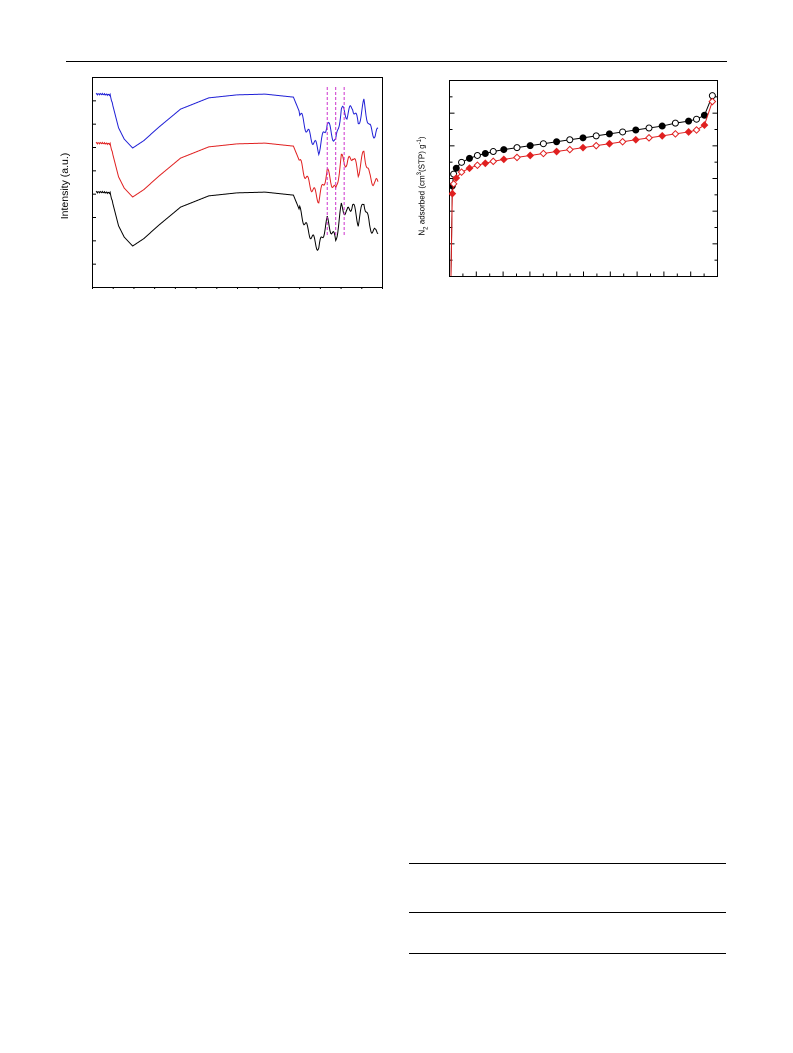  Describe the element at coordinates (567, 912) in the screenshot. I see `table-mid-rule` at that location.